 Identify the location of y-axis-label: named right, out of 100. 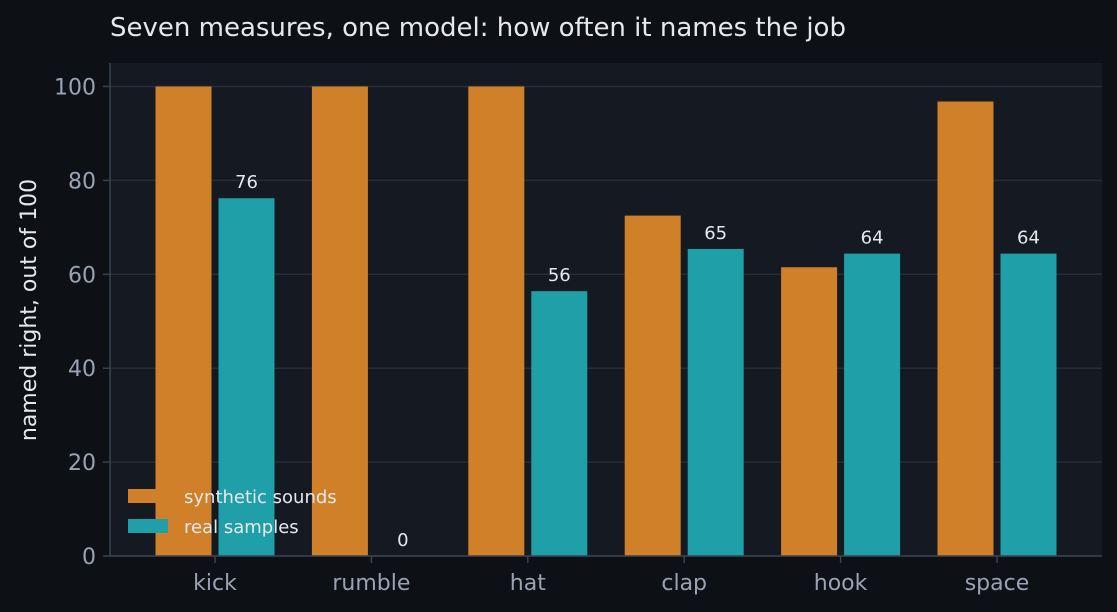
(29, 310).